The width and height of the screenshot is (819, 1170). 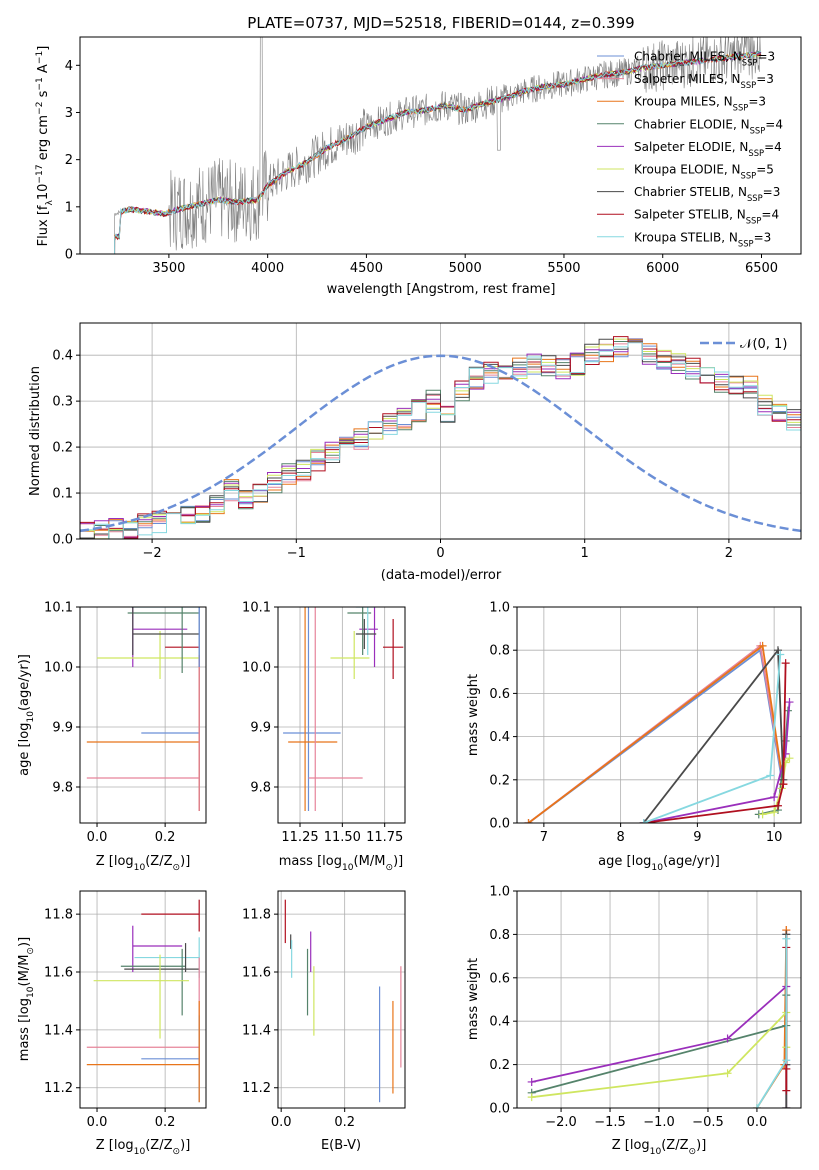 I want to click on x-tick-label: 6500, so click(x=761, y=268).